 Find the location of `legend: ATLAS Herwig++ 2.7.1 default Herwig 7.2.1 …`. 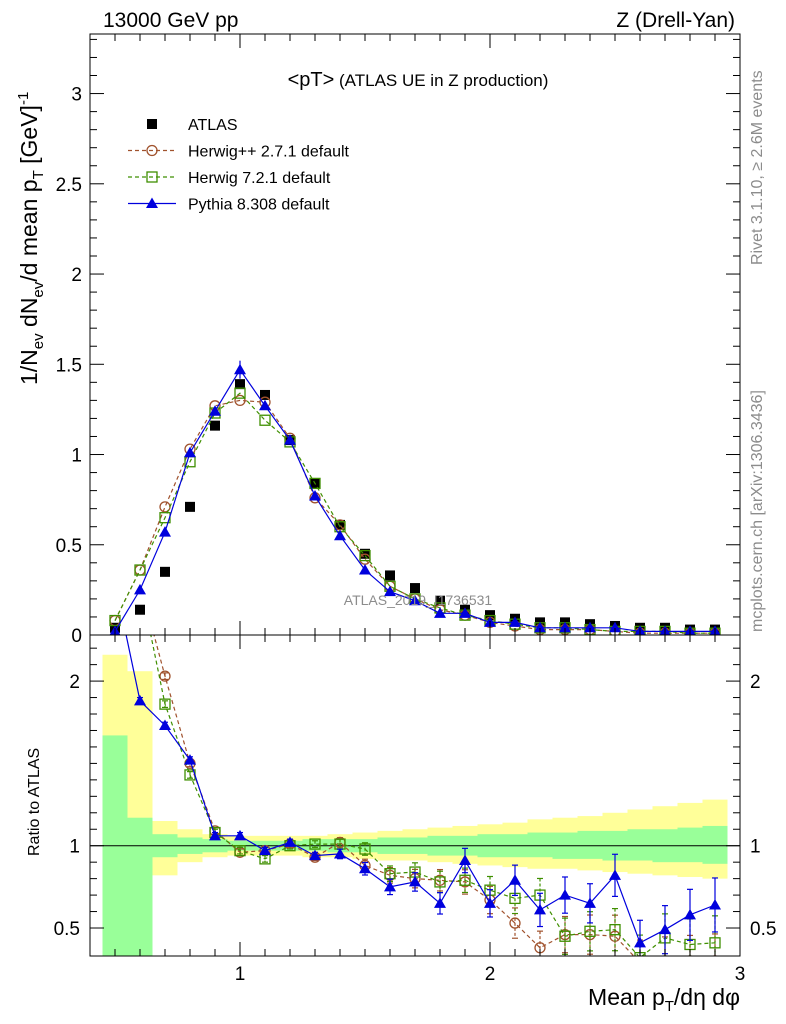

legend: ATLAS Herwig++ 2.7.1 default Herwig 7.2.1 … is located at coordinates (239, 165).